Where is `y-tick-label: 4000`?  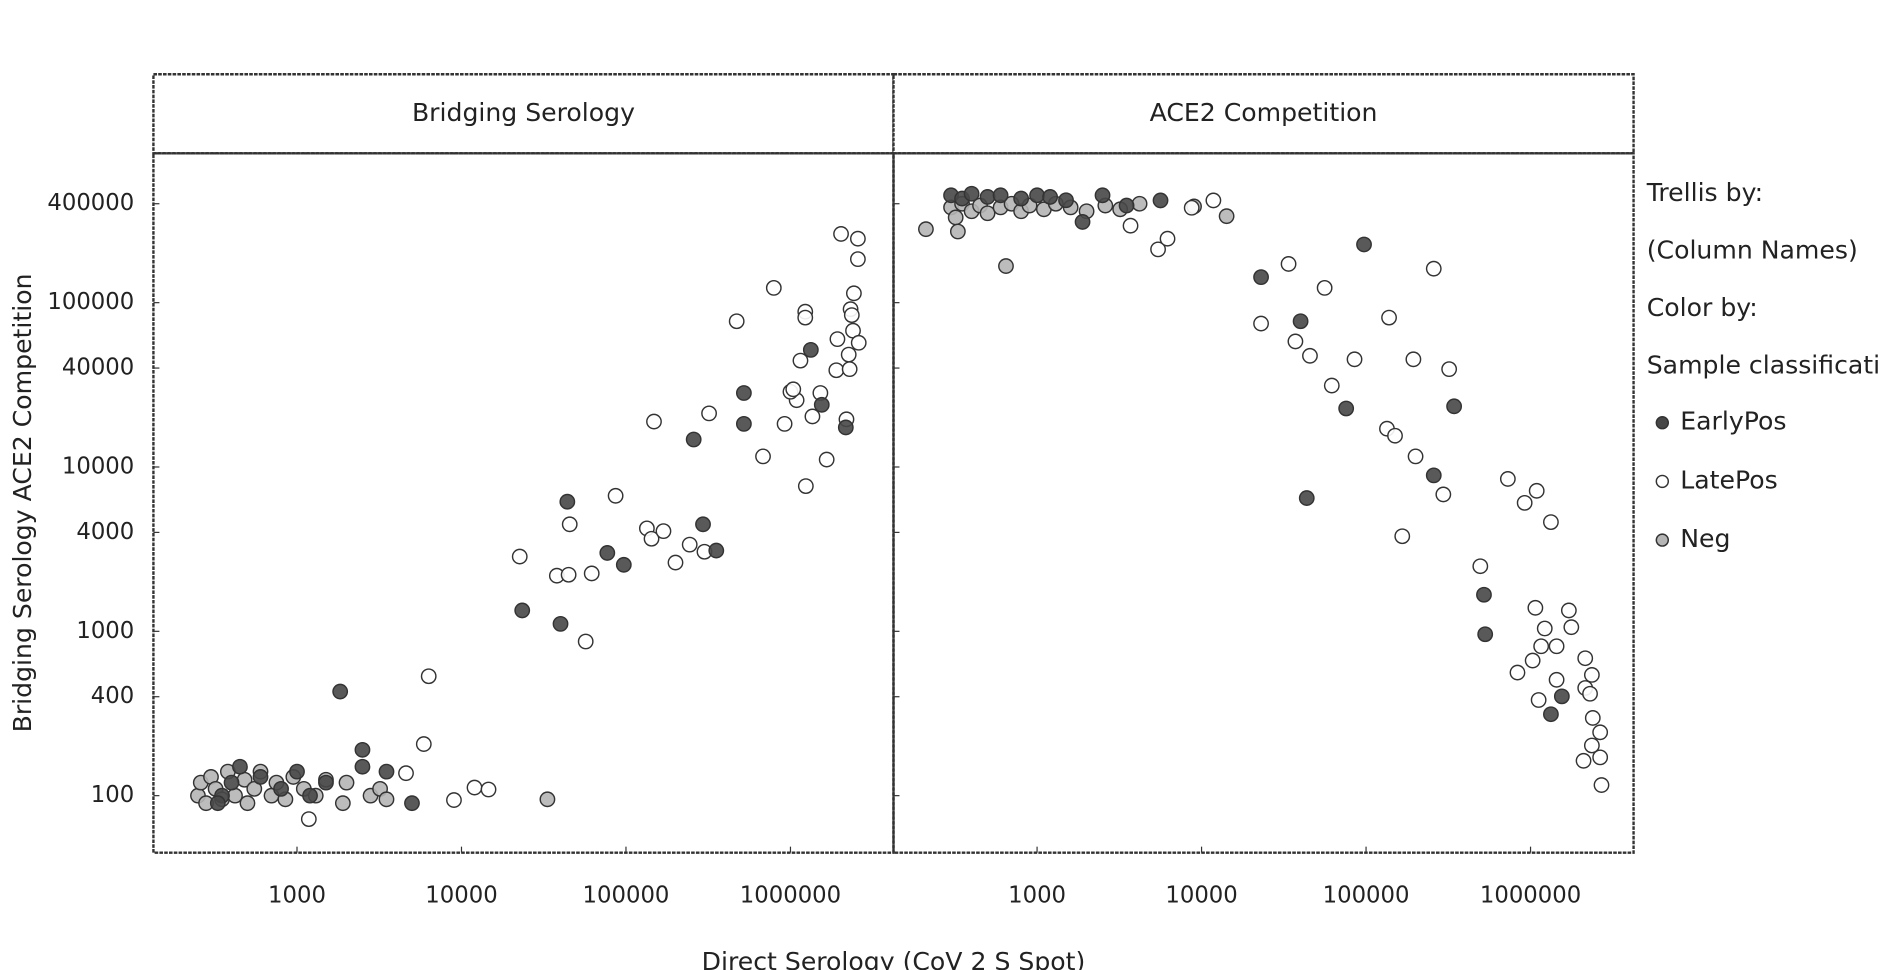 y-tick-label: 4000 is located at coordinates (105, 532).